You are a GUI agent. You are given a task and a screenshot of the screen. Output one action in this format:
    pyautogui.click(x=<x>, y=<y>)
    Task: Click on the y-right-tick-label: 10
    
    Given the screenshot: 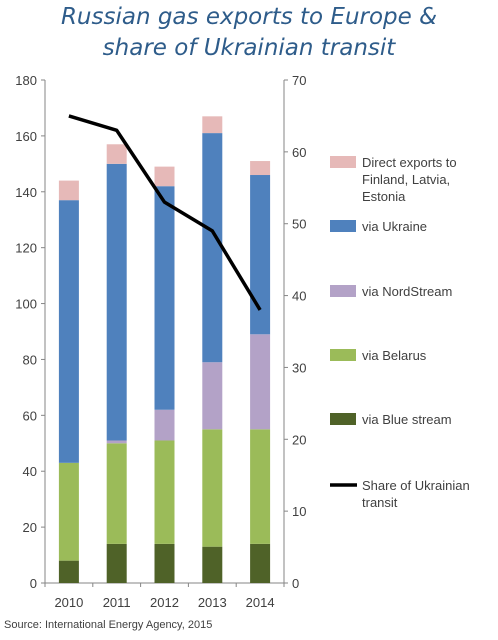 What is the action you would take?
    pyautogui.click(x=299, y=511)
    